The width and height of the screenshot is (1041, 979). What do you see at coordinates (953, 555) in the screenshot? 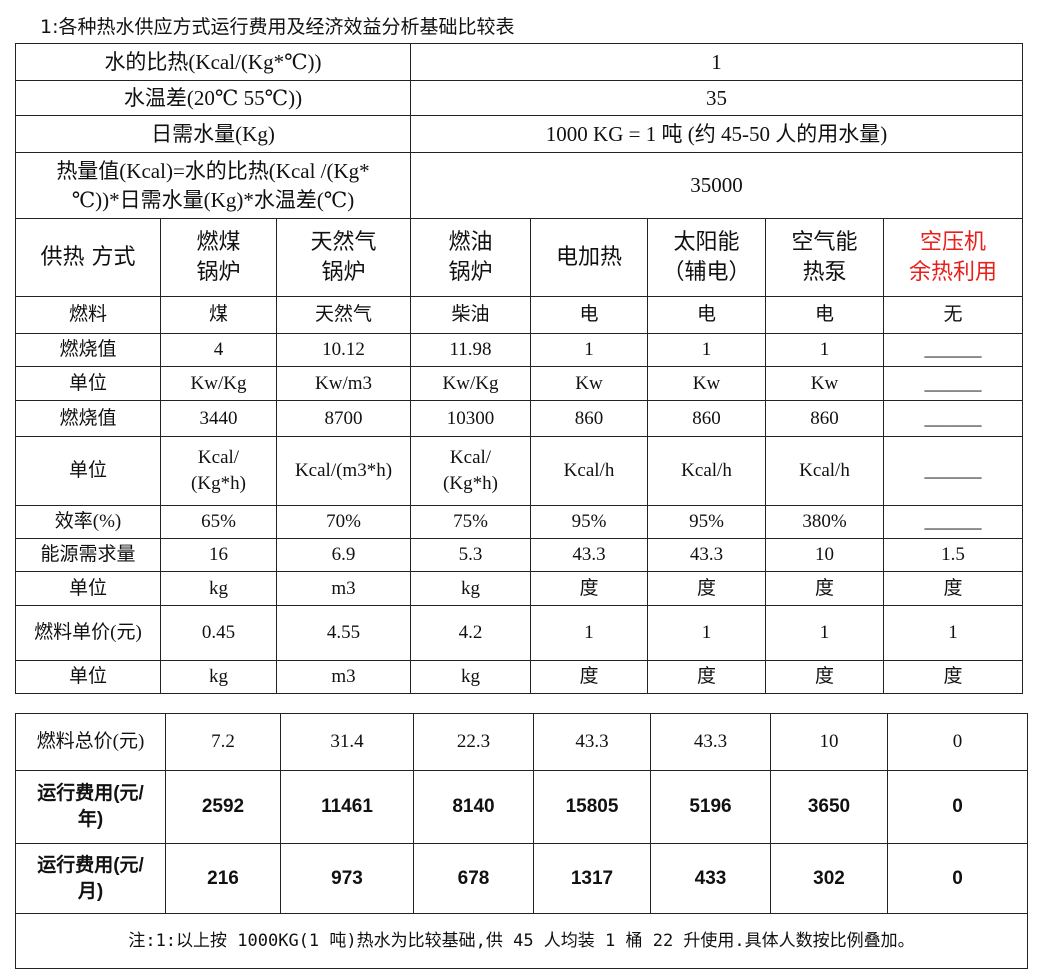
I see `table-cell: 1.5` at bounding box center [953, 555].